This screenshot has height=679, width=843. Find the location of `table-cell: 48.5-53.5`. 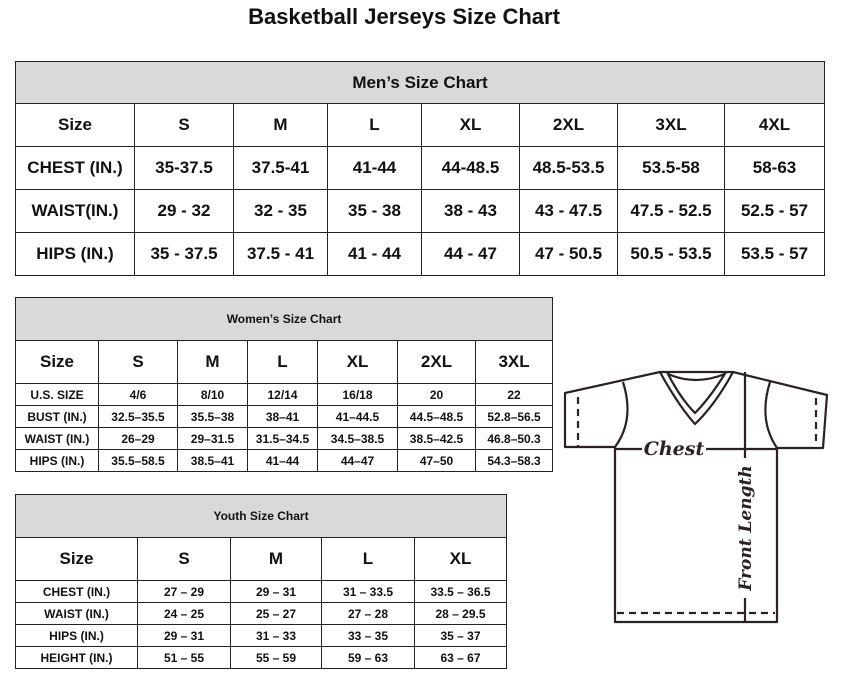

table-cell: 48.5-53.5 is located at coordinates (568, 168).